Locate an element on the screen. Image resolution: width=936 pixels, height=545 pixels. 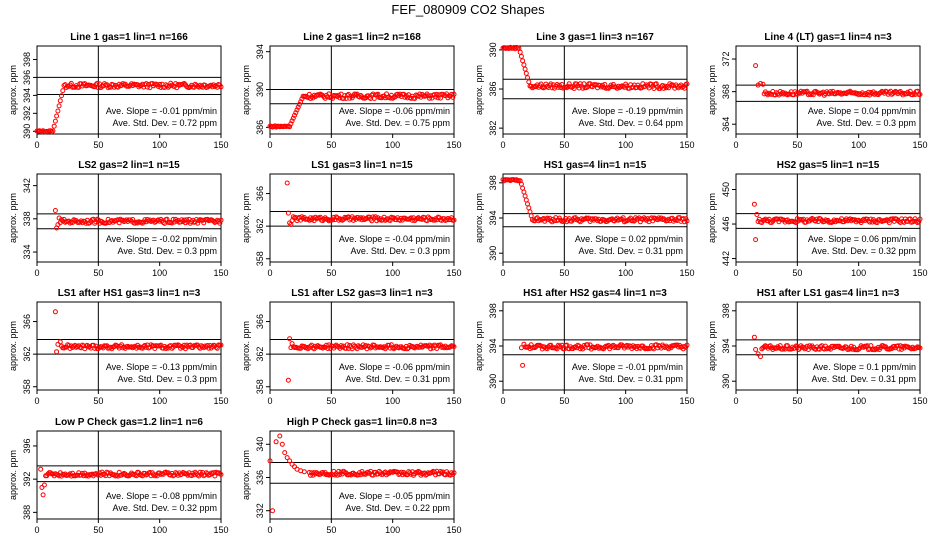
y-tick-label: 336 is located at coordinates (260, 477).